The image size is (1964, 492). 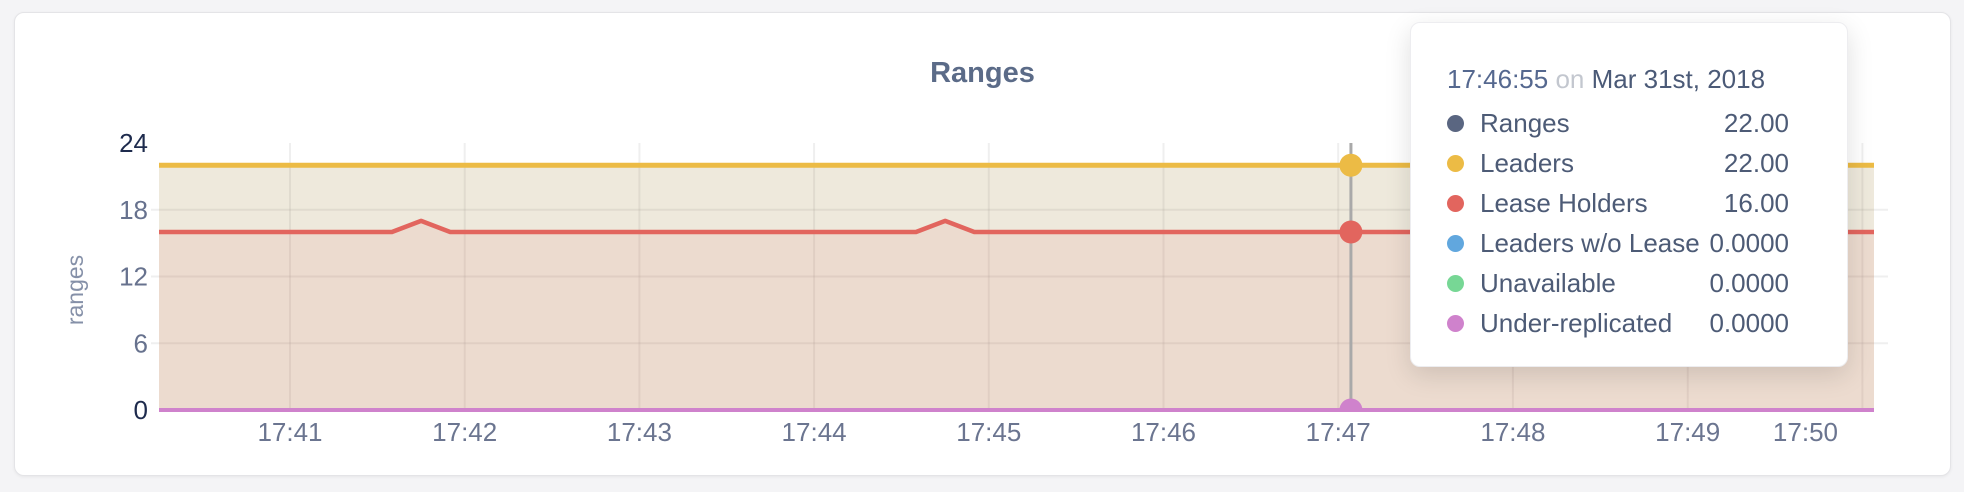 What do you see at coordinates (289, 432) in the screenshot?
I see `x-tick-label: 17:41` at bounding box center [289, 432].